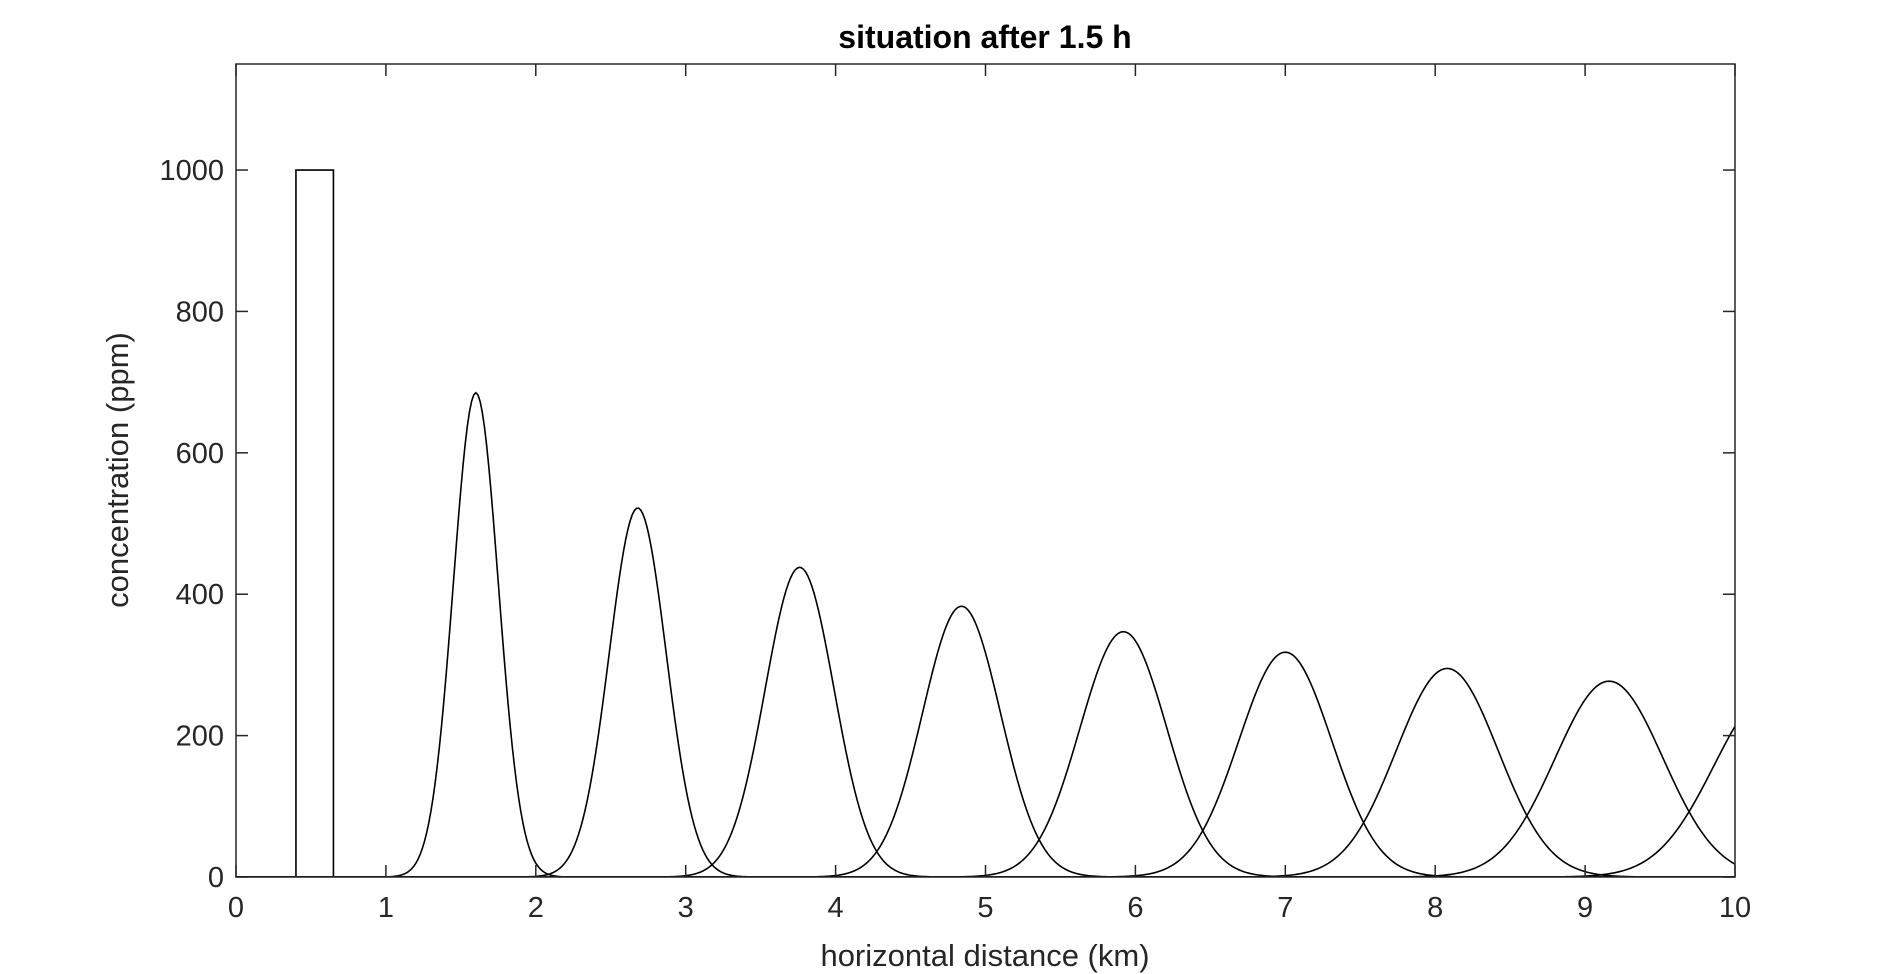  I want to click on x-tick-label: 8, so click(1435, 908).